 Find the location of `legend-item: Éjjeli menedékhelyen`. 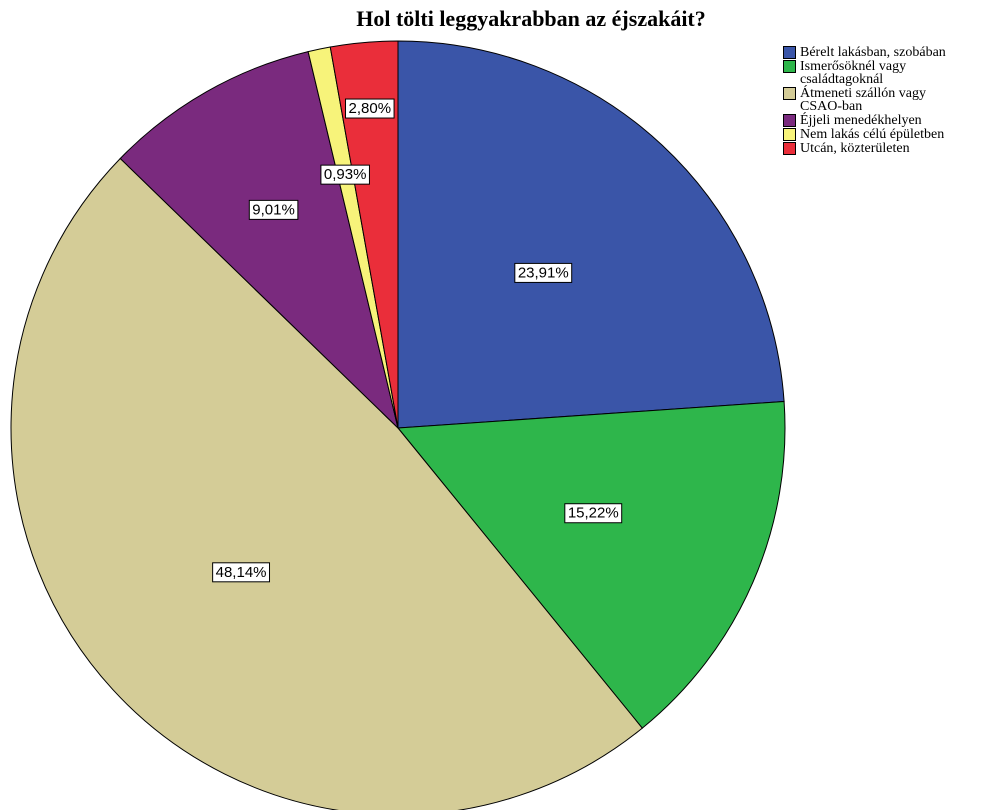

legend-item: Éjjeli menedékhelyen is located at coordinates (892, 120).